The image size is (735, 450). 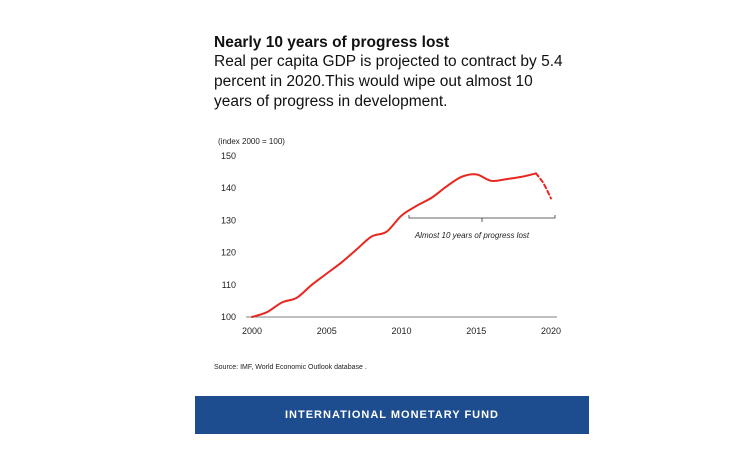 I want to click on annotation: Almost 10 years of progress lost, so click(x=482, y=227).